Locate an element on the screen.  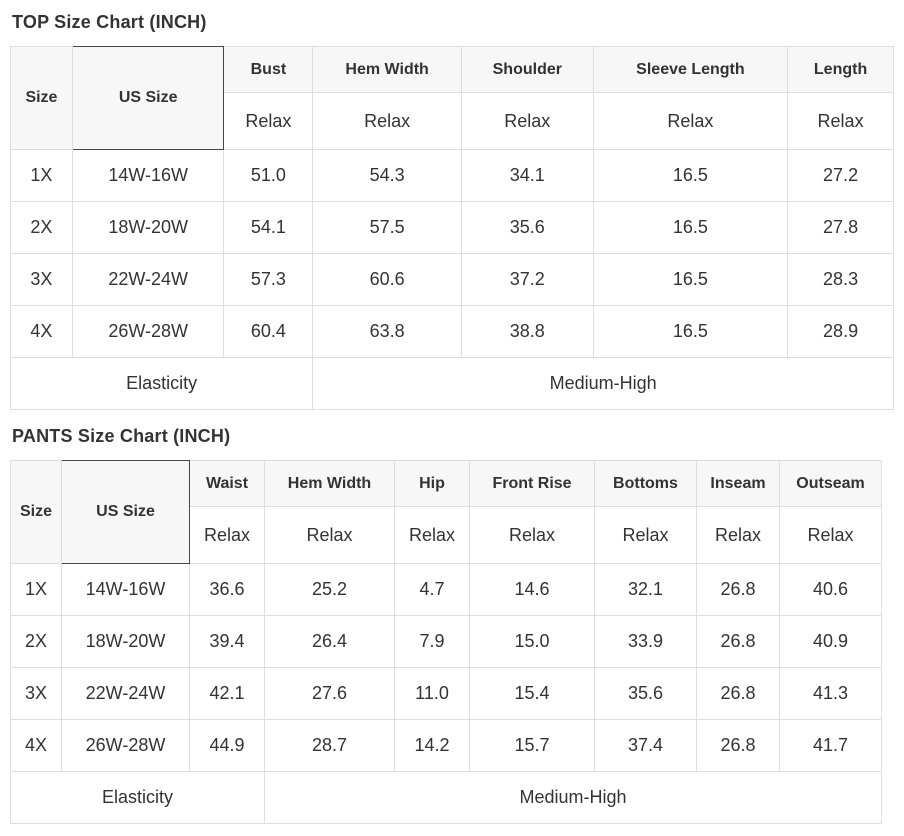
top-subheader-relax-length: Relax is located at coordinates (840, 121).